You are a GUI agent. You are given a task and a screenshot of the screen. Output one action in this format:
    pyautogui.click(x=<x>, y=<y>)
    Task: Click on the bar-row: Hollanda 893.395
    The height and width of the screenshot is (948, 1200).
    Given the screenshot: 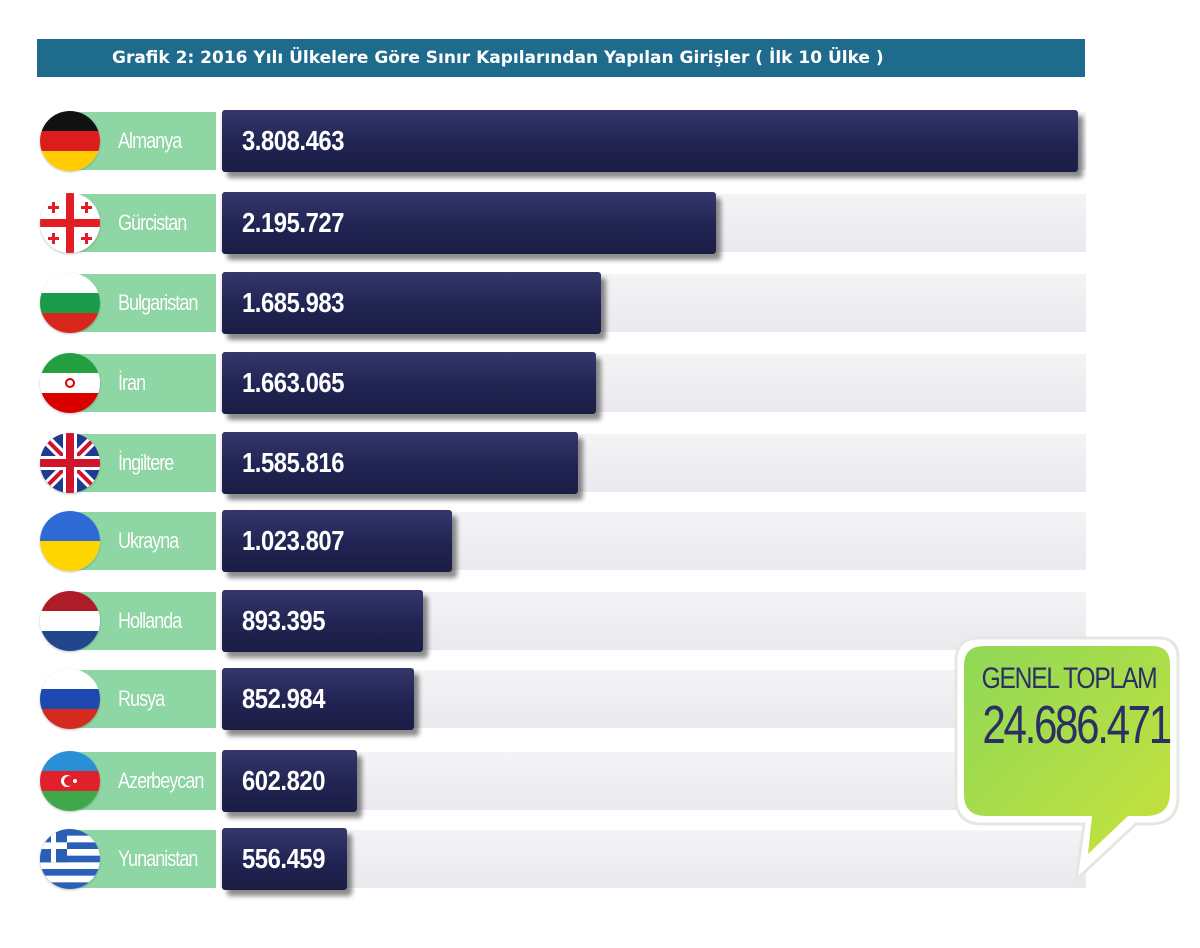 What is the action you would take?
    pyautogui.click(x=562, y=621)
    